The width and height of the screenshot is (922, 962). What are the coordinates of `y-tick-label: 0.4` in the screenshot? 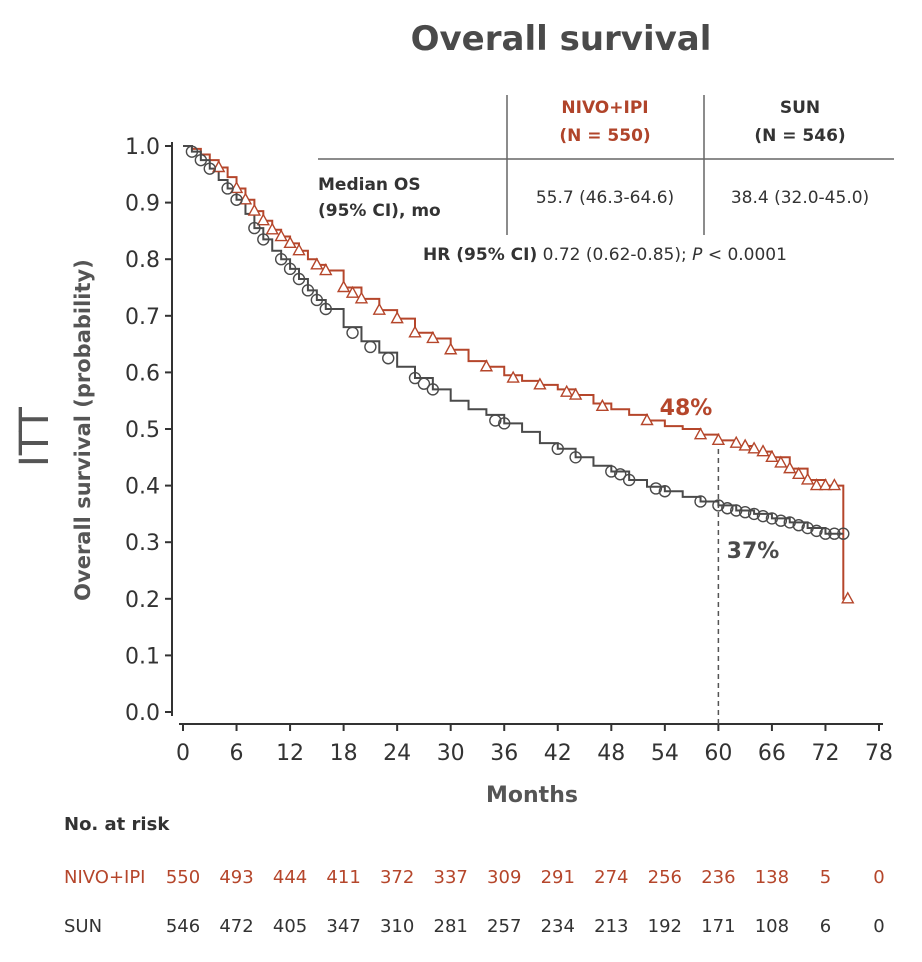 It's located at (142, 487).